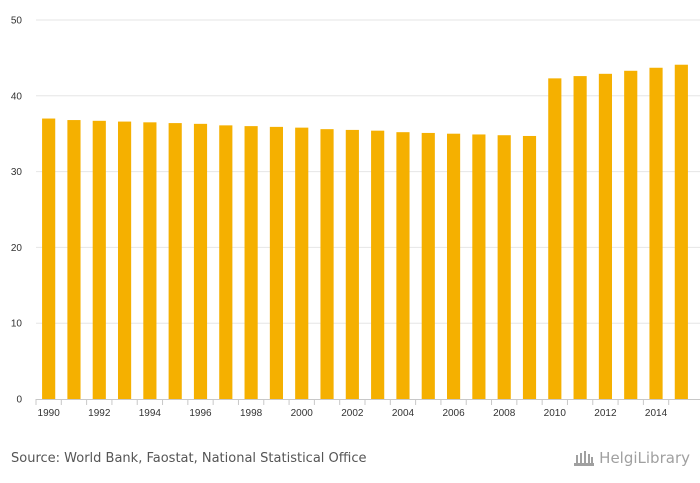 Image resolution: width=700 pixels, height=483 pixels. What do you see at coordinates (19, 400) in the screenshot?
I see `y-tick-label: 0` at bounding box center [19, 400].